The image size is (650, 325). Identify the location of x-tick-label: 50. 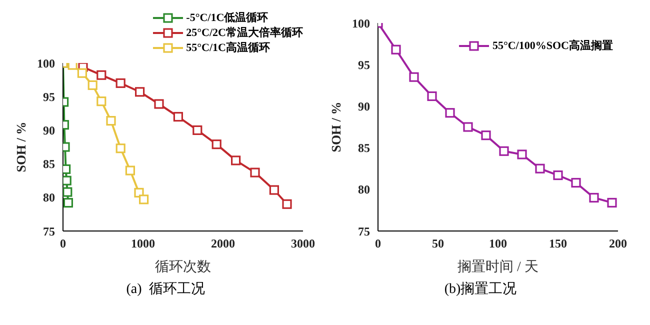
(438, 243).